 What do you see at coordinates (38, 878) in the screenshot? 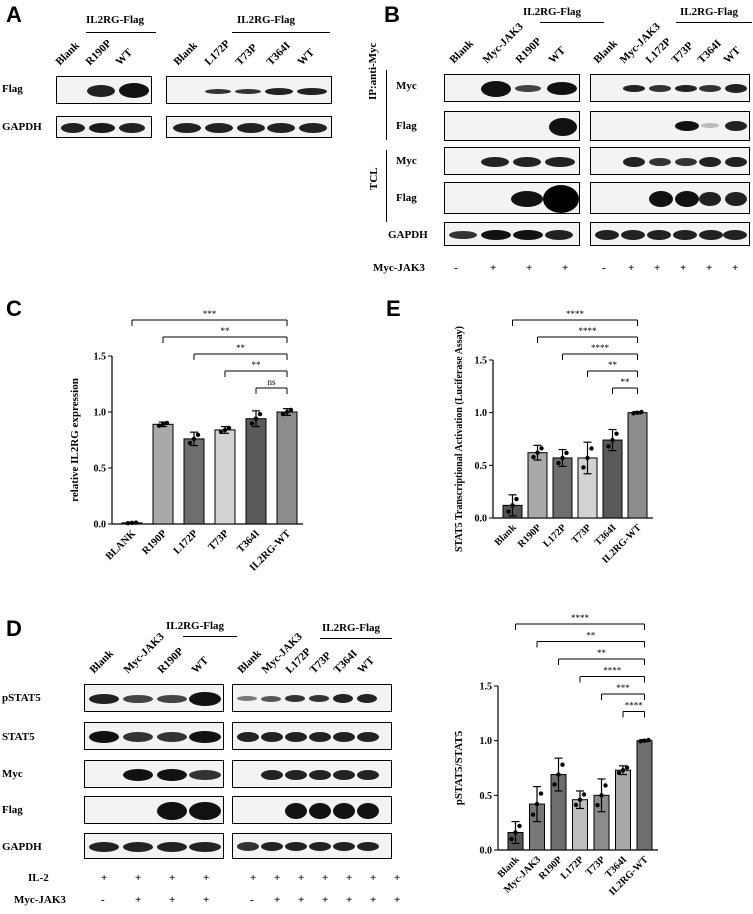
I see `label-il2: IL-2` at bounding box center [38, 878].